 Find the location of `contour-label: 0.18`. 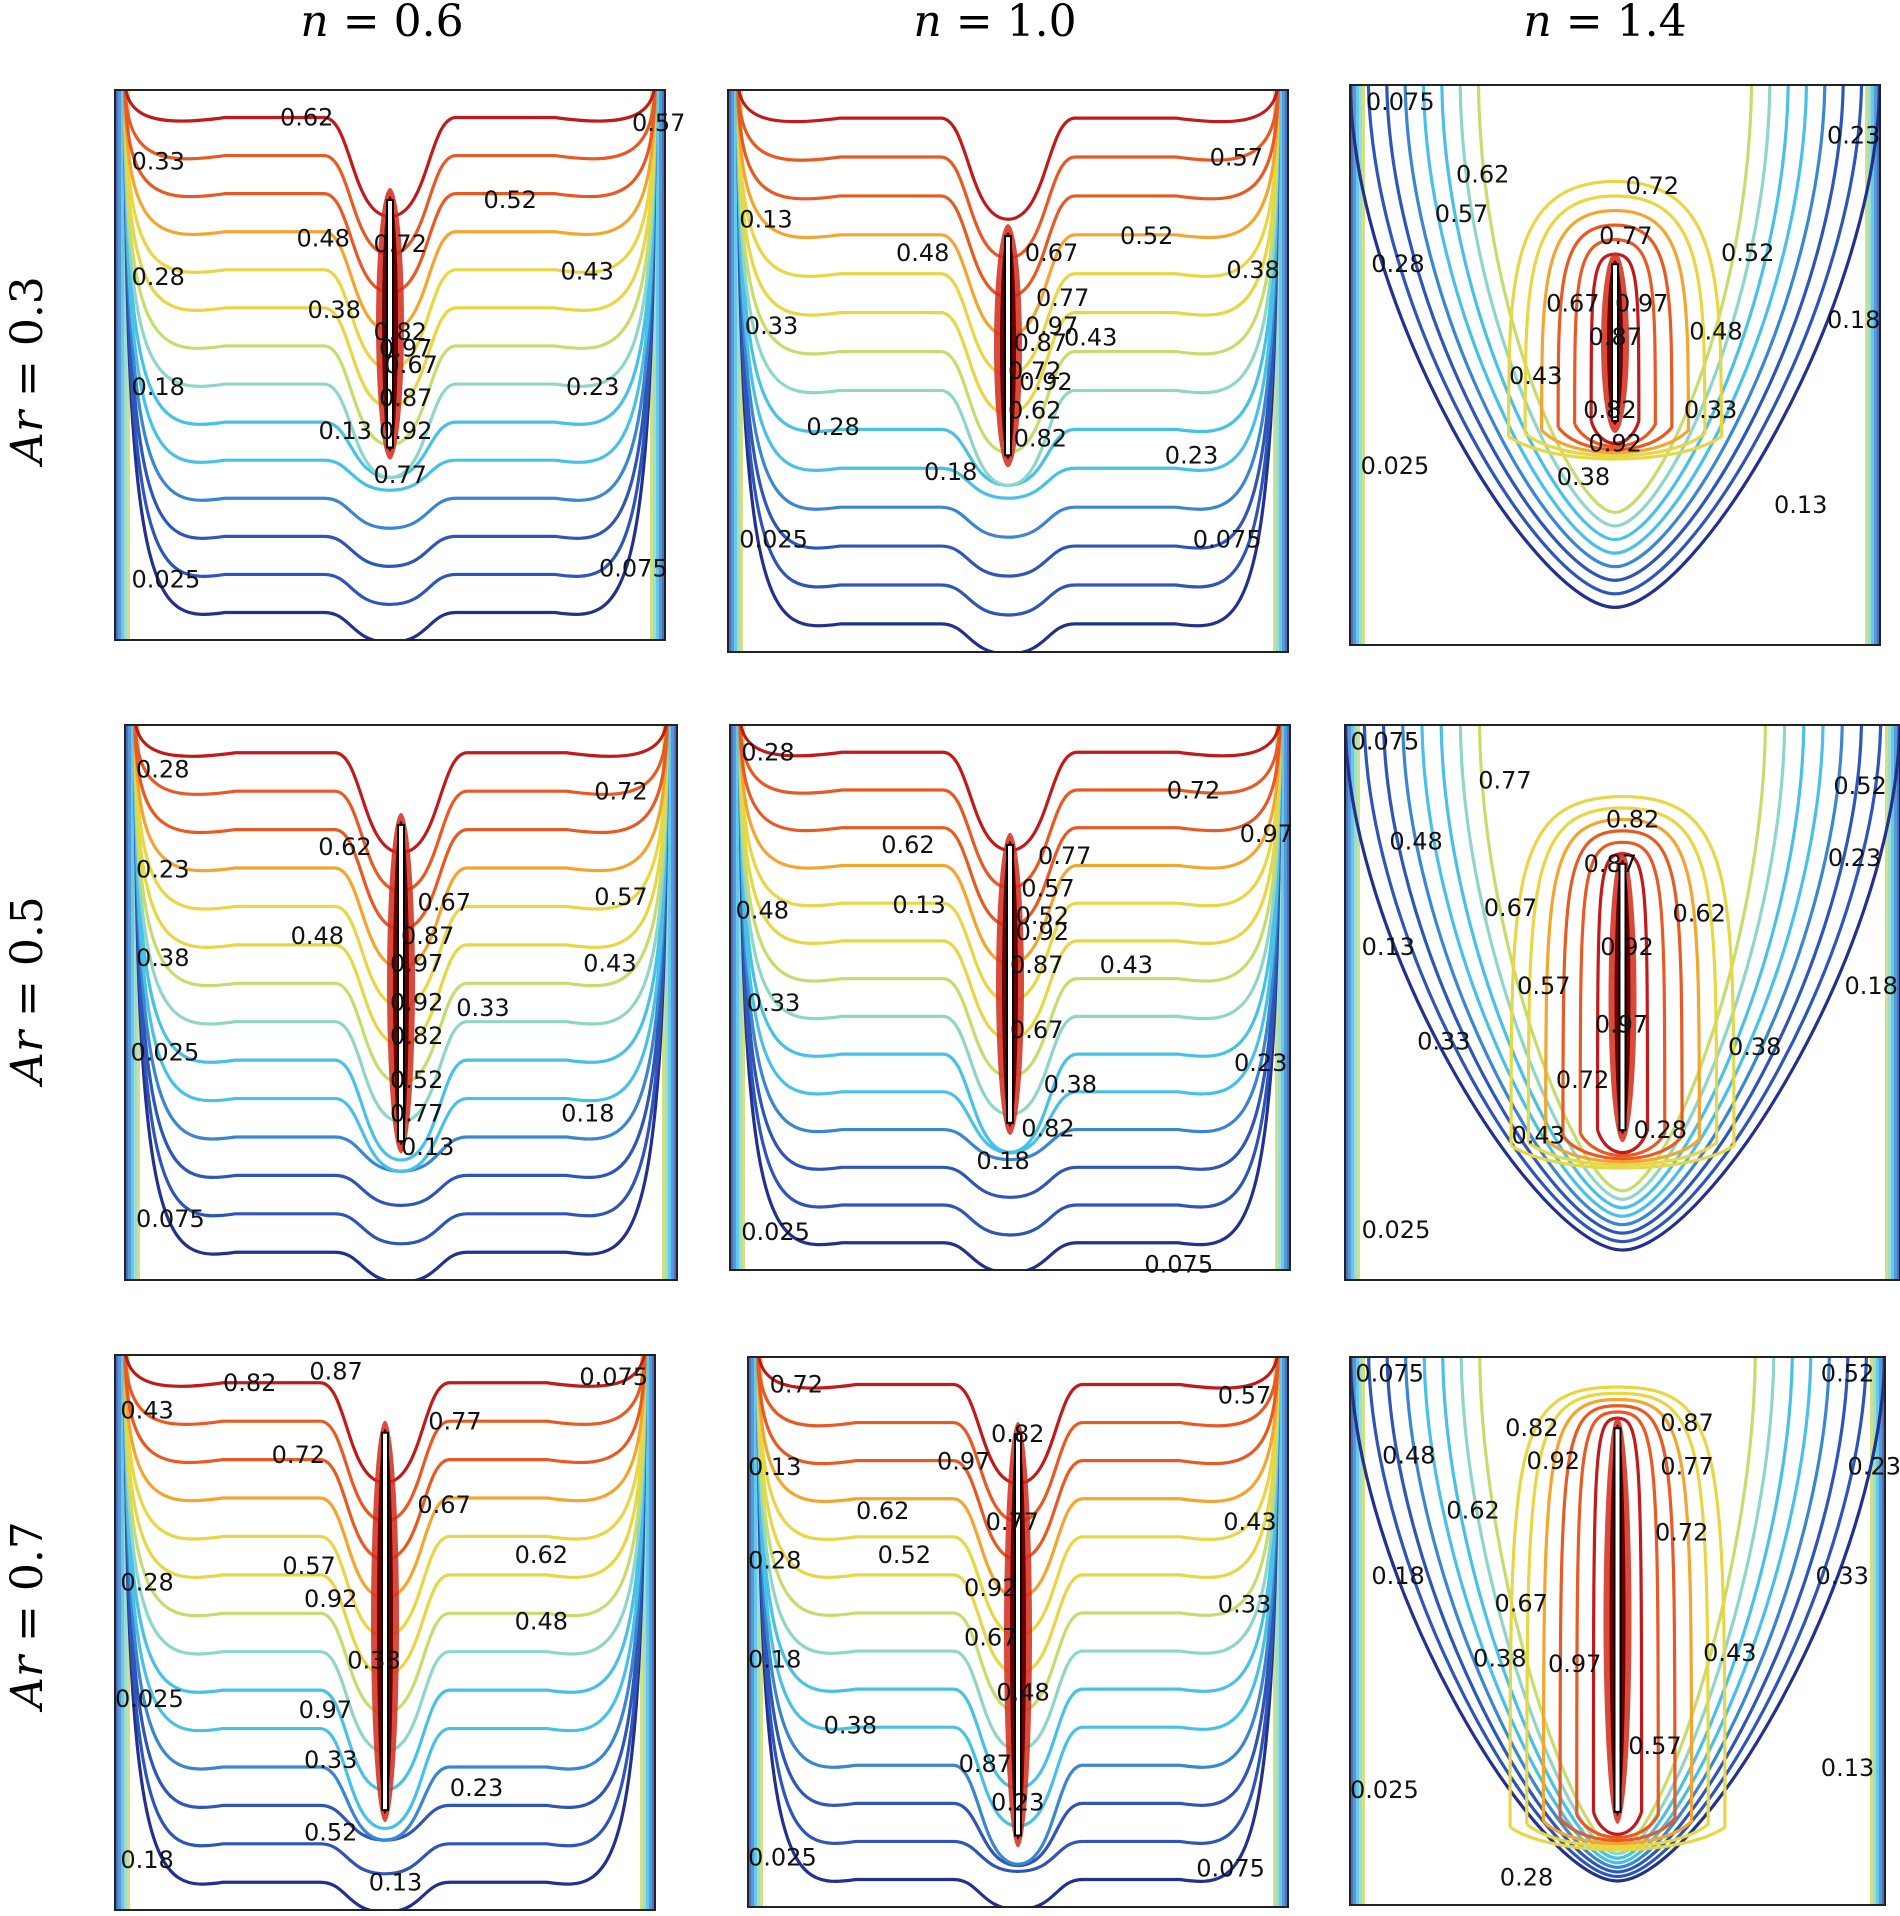

contour-label: 0.18 is located at coordinates (1397, 1576).